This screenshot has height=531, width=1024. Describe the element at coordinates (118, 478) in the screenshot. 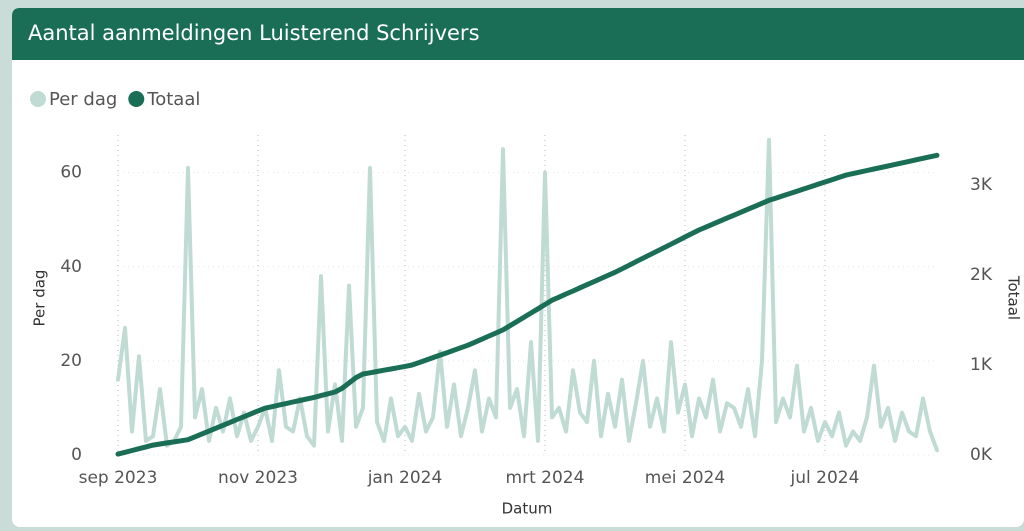

I see `x-tick-label: sep 2023` at that location.